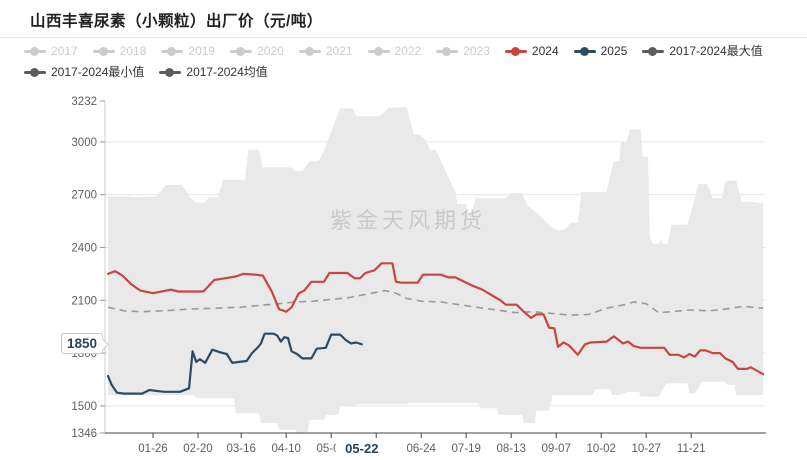 This screenshot has height=460, width=807. Describe the element at coordinates (285, 449) in the screenshot. I see `svg-text: 04-10` at that location.